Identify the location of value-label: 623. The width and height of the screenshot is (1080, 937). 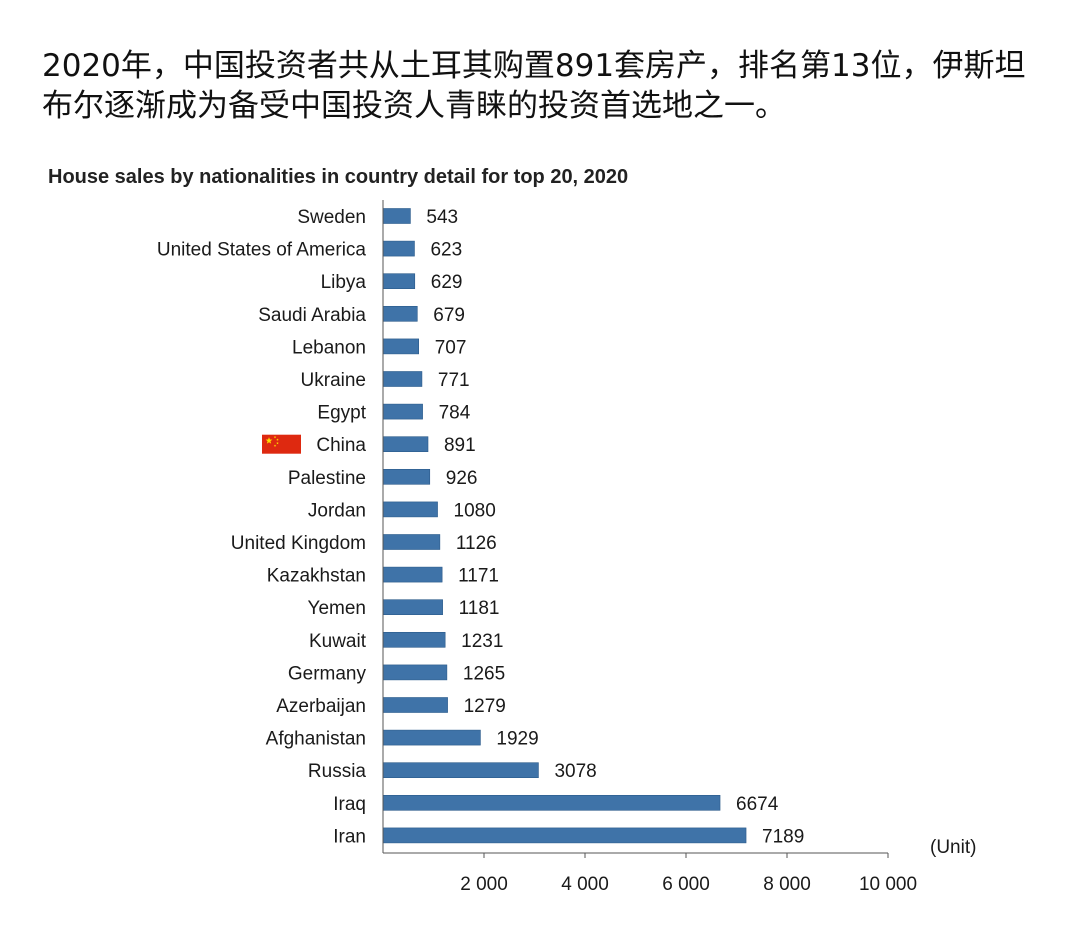
(446, 250).